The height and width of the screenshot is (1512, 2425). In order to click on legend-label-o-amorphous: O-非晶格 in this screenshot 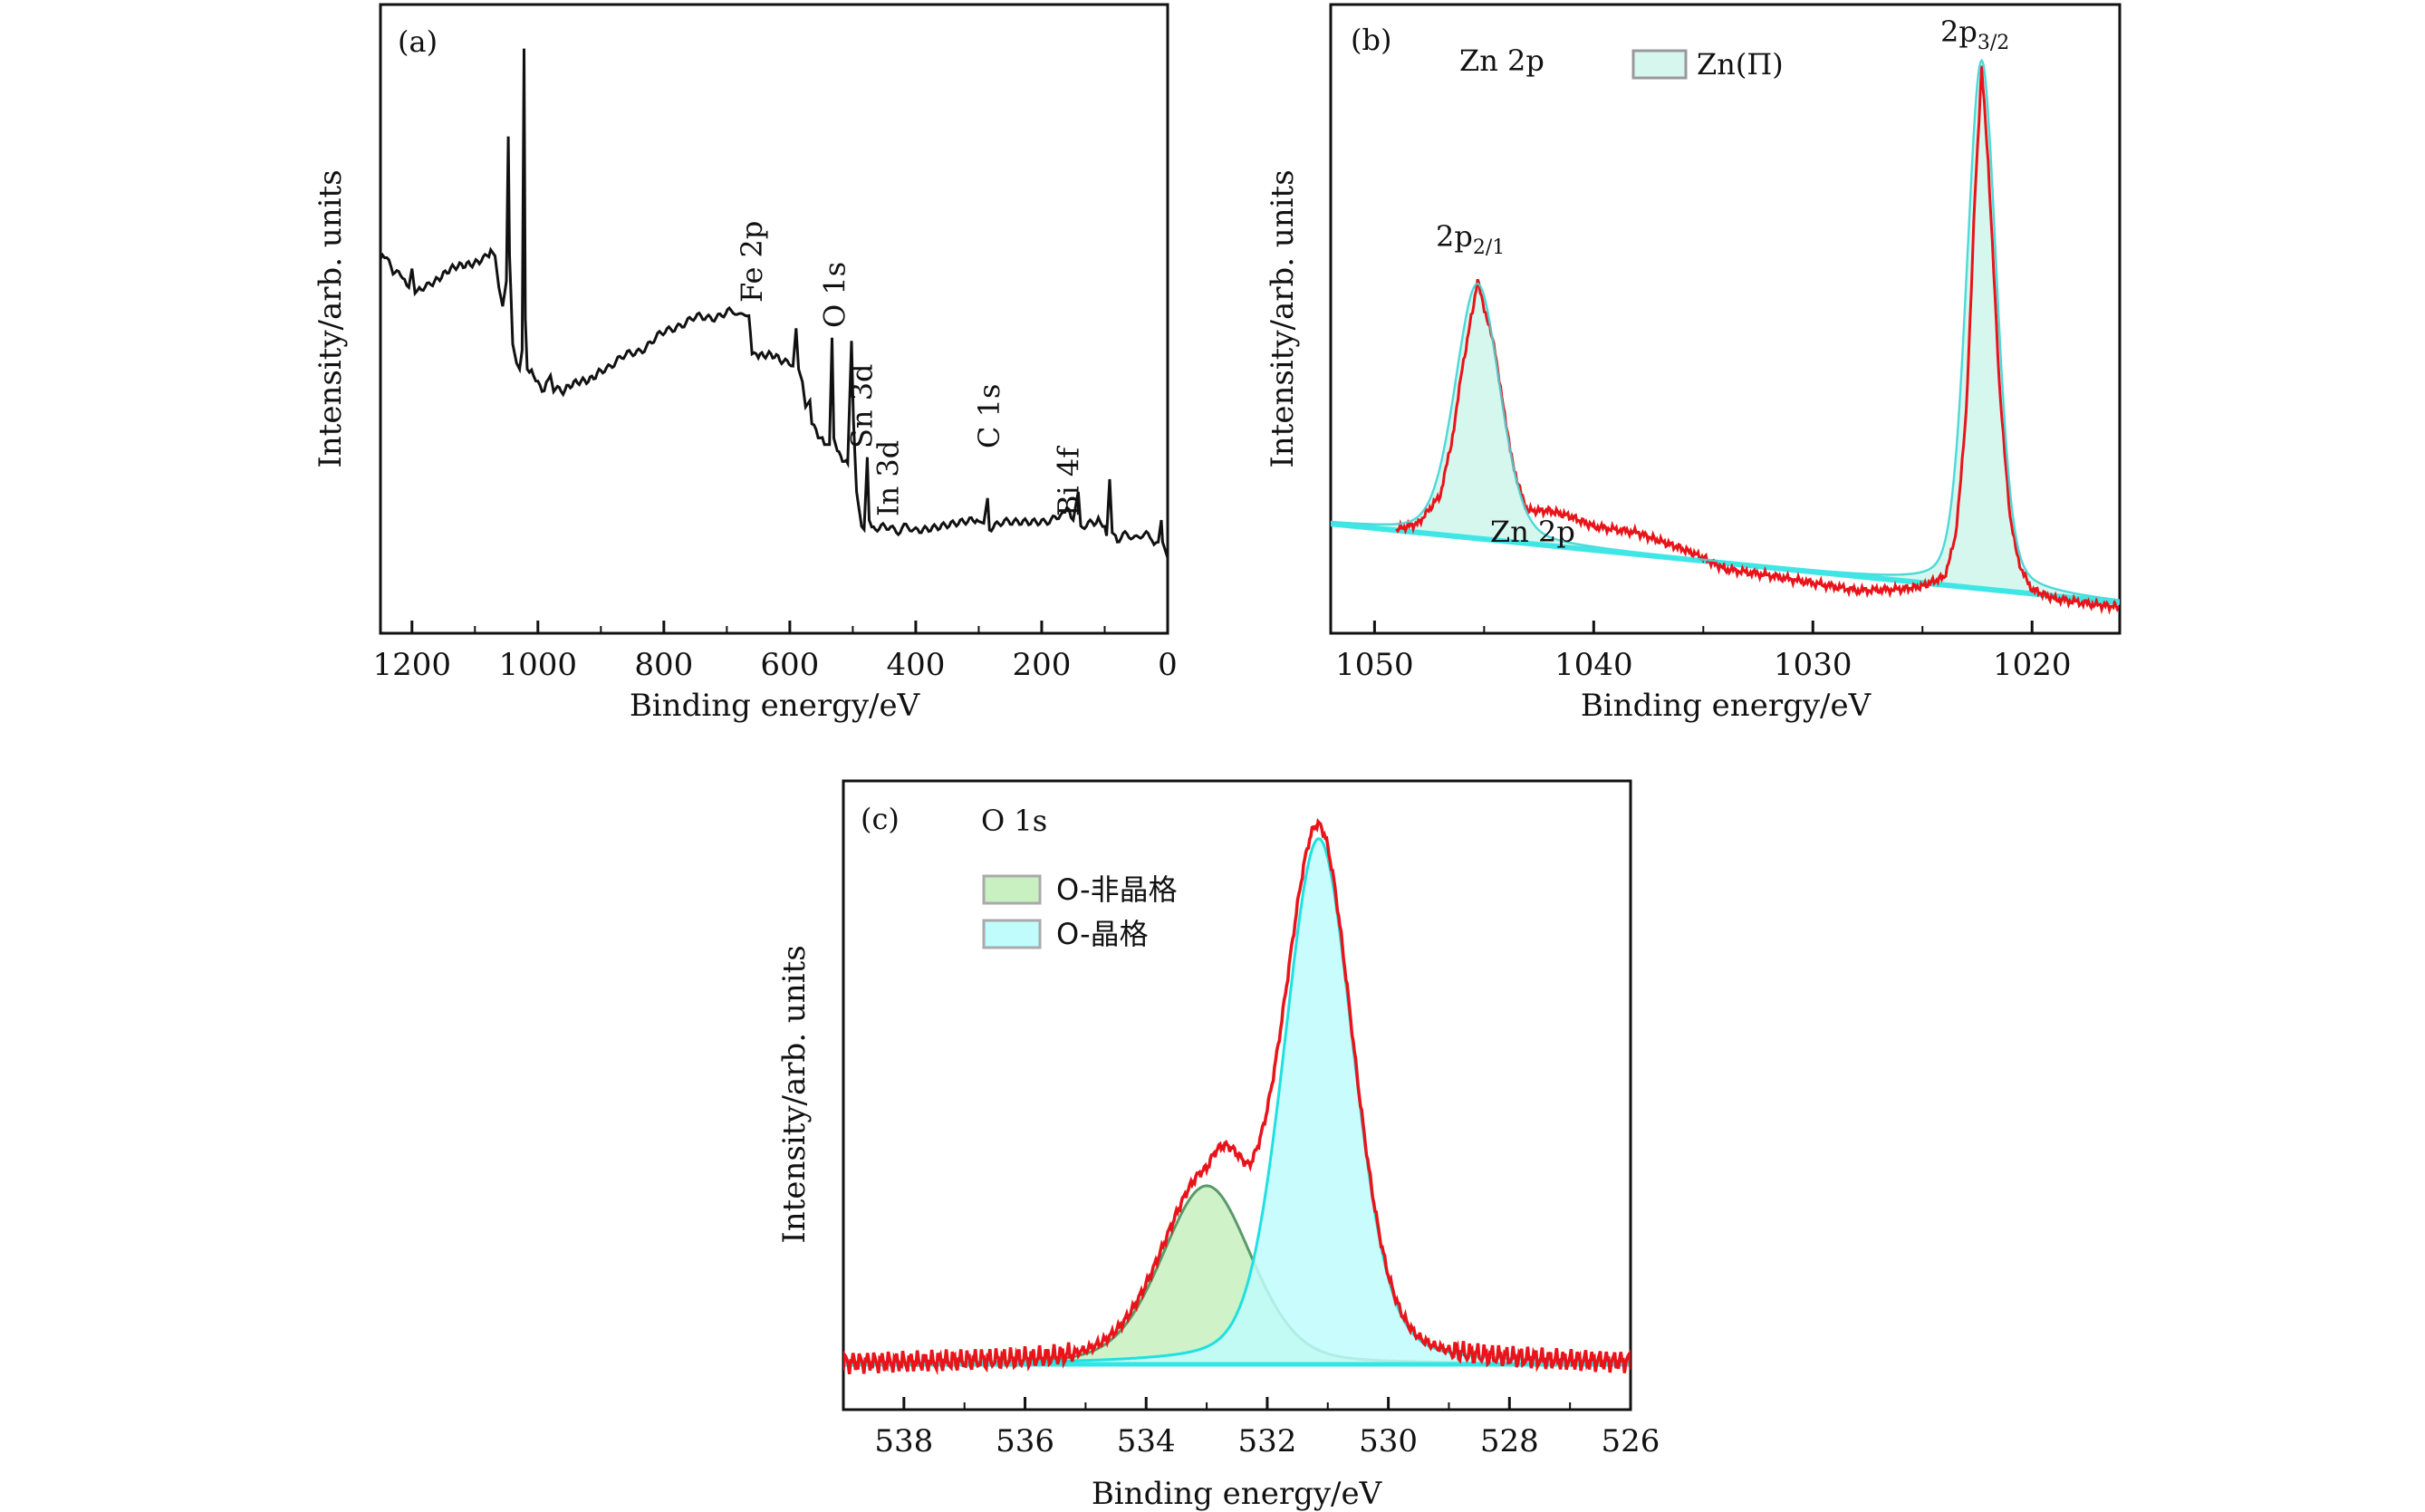, I will do `click(1117, 889)`.